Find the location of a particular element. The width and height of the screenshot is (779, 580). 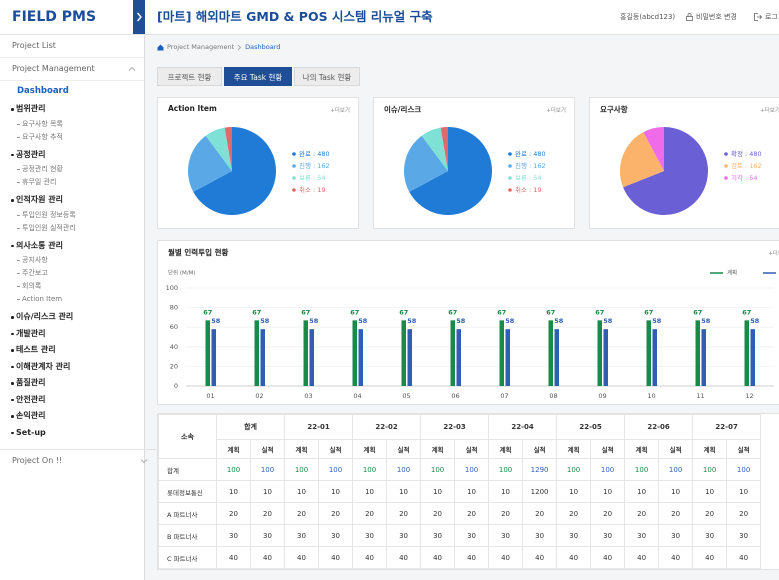

menu-group: 범위관리 is located at coordinates (72, 109).